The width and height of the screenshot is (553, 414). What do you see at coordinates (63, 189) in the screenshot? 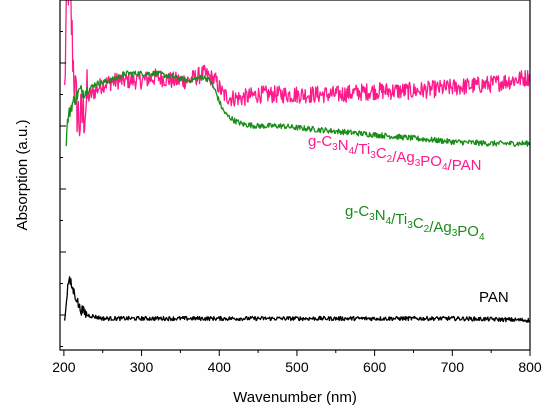
I see `y-axis-ticks` at bounding box center [63, 189].